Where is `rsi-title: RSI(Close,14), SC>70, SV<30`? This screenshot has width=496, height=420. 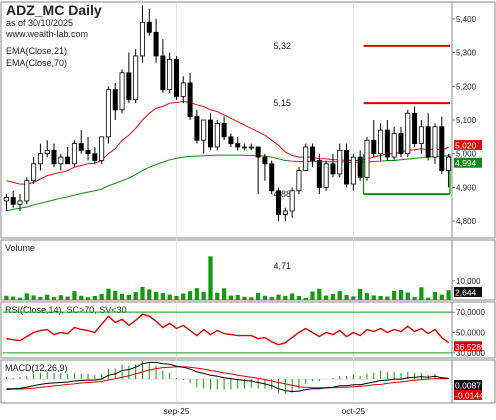 rsi-title: RSI(Close,14), SC>70, SV<30 is located at coordinates (66, 310).